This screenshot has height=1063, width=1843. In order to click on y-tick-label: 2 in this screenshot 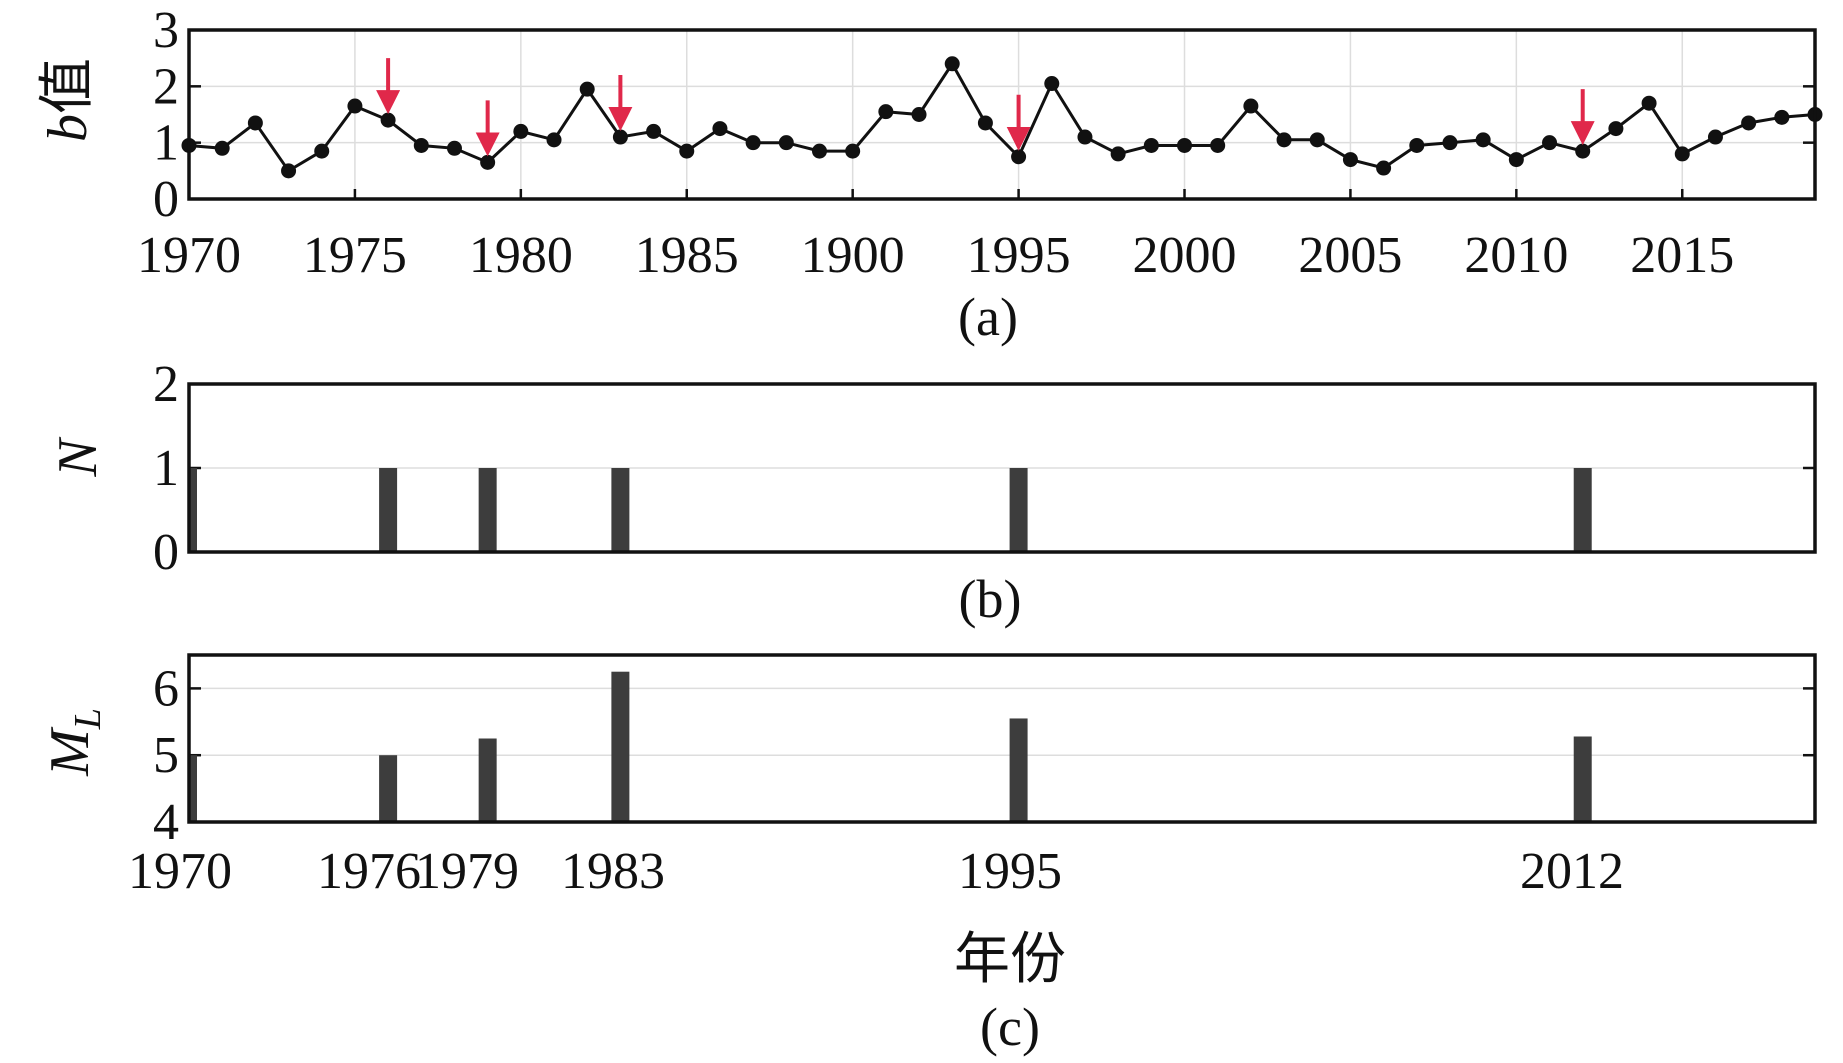, I will do `click(166, 384)`.